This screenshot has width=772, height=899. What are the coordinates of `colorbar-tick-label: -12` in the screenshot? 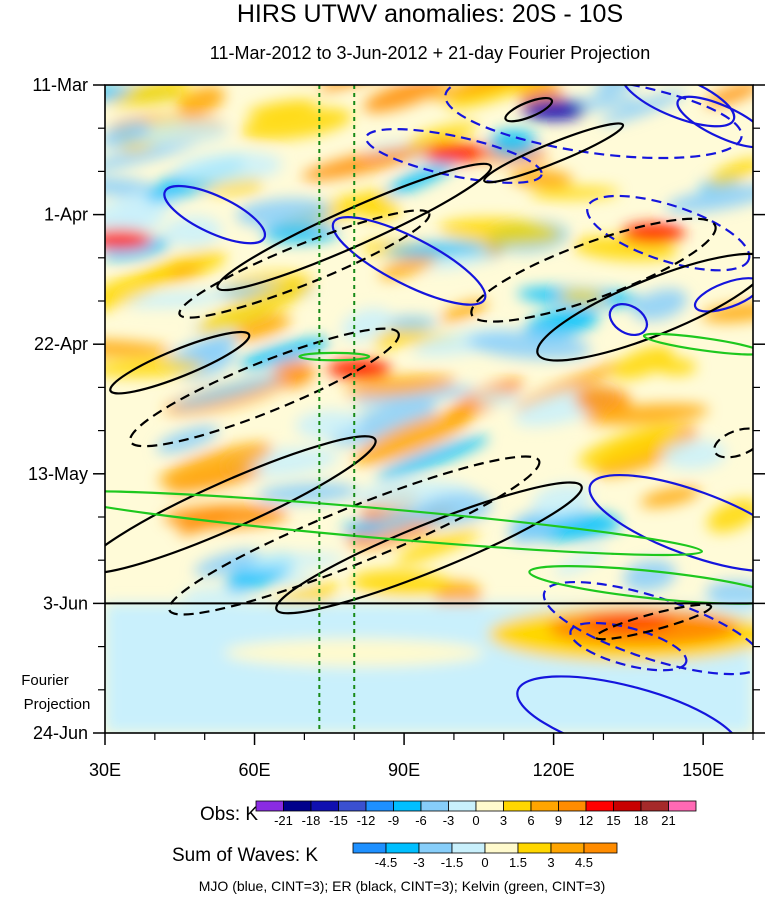 It's located at (366, 820).